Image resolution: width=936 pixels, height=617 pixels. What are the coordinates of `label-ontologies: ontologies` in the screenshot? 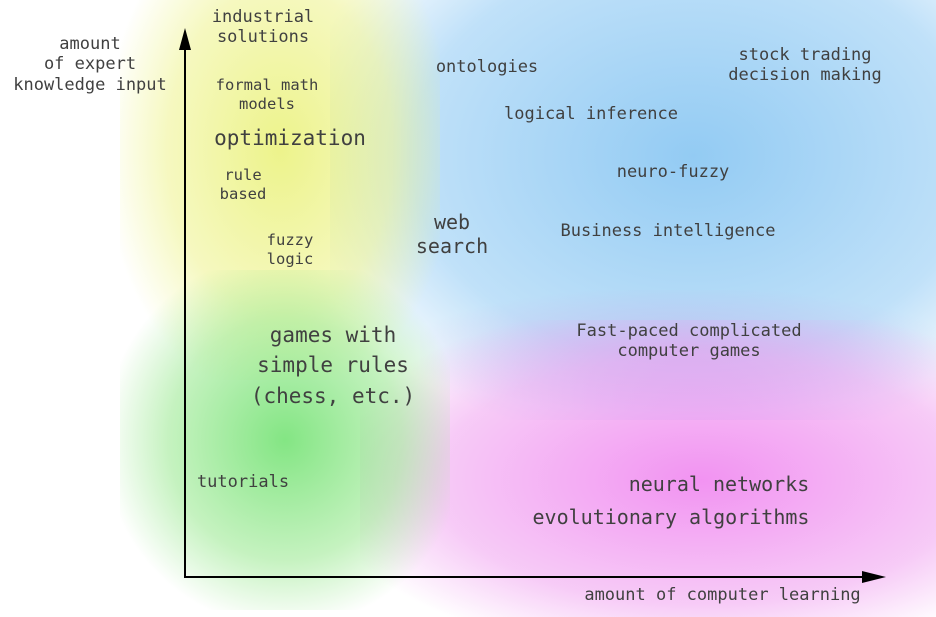 It's located at (487, 67).